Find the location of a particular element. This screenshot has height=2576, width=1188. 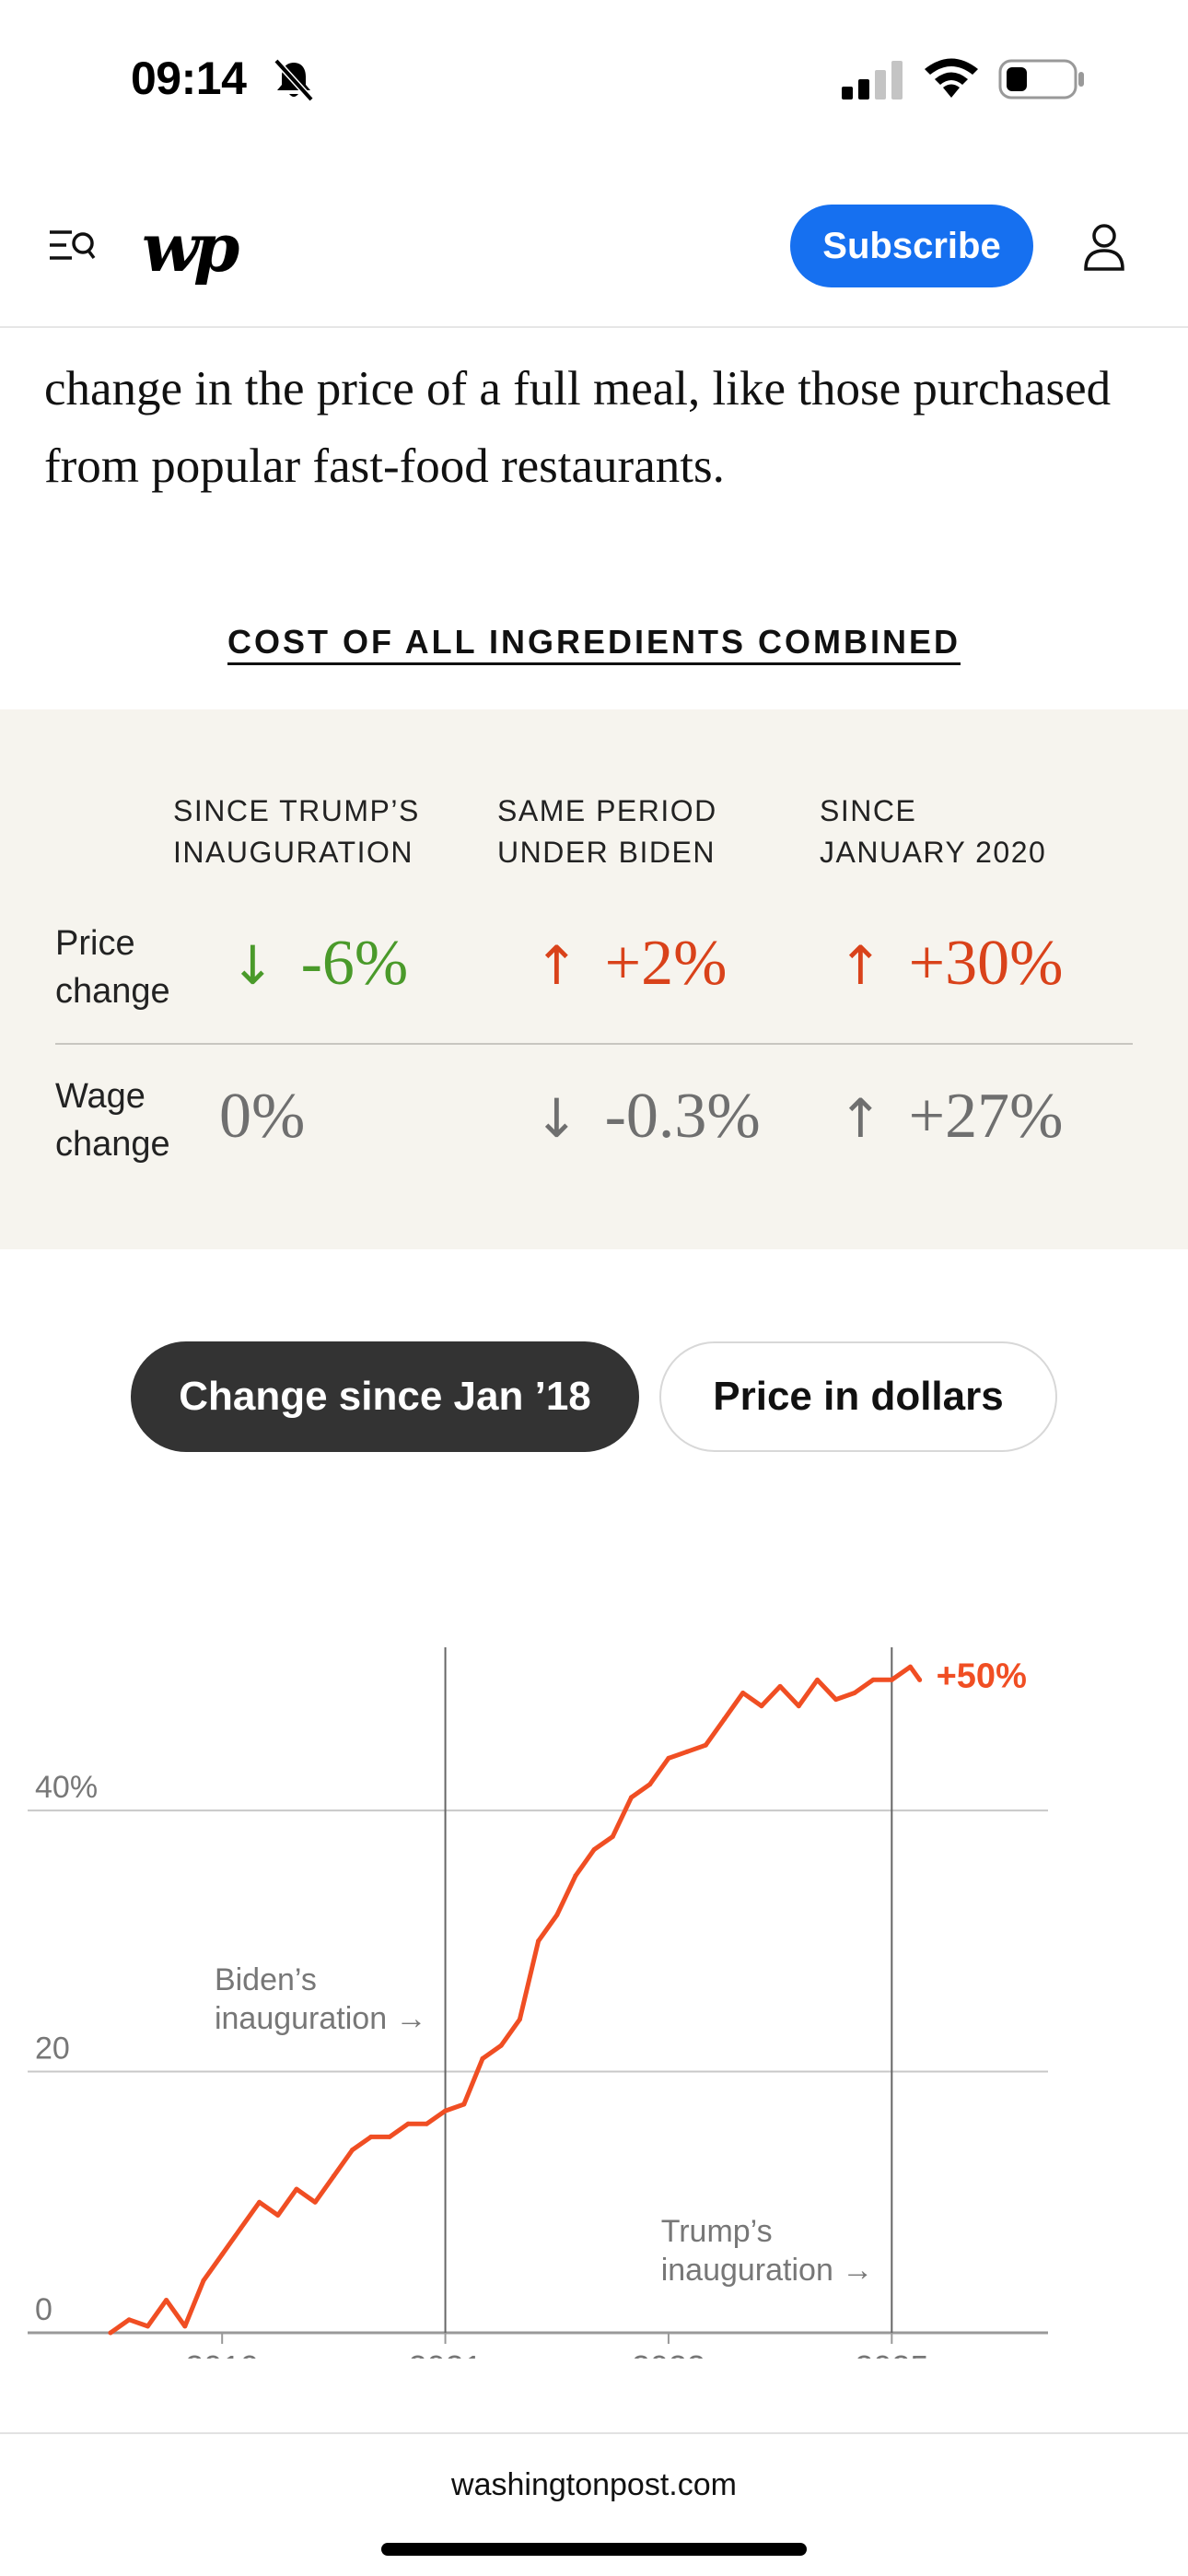

site-header: wp Subscribe is located at coordinates (594, 256).